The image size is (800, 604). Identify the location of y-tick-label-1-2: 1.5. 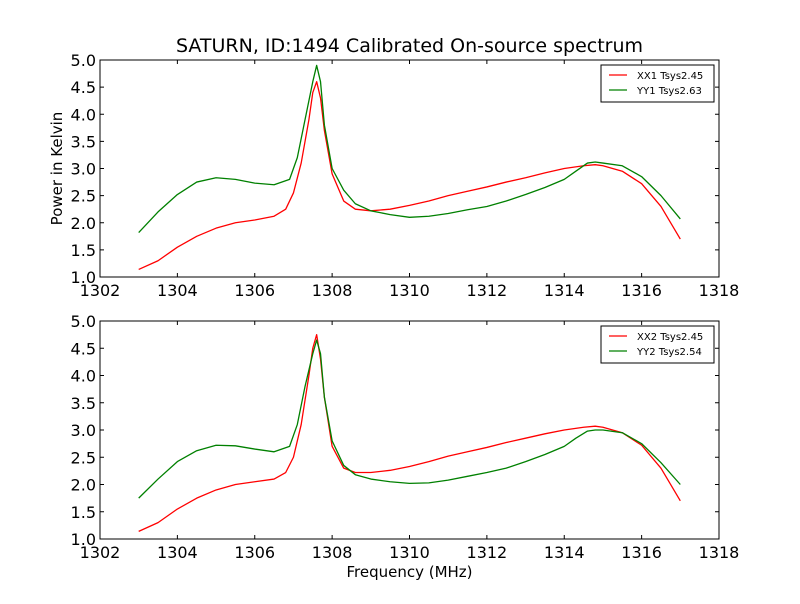
(83, 250).